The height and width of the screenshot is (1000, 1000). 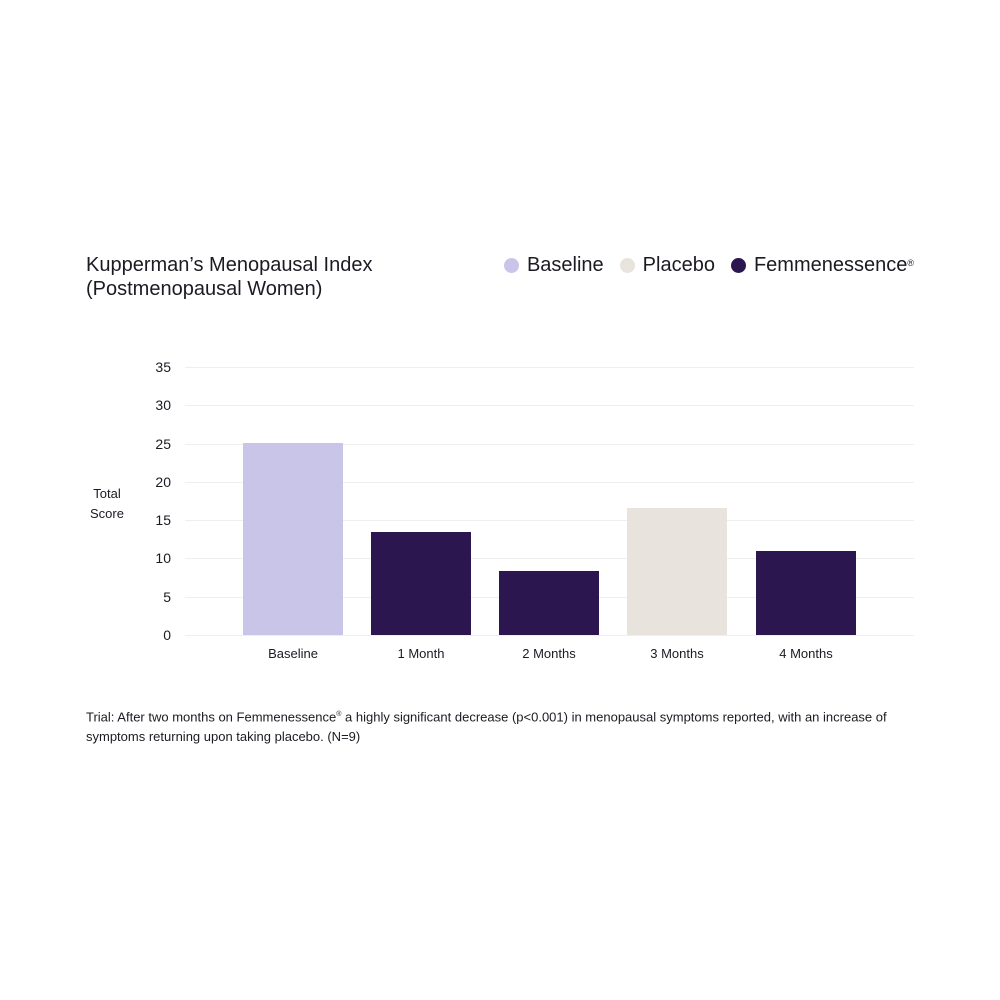 I want to click on bar-3-months, so click(x=677, y=571).